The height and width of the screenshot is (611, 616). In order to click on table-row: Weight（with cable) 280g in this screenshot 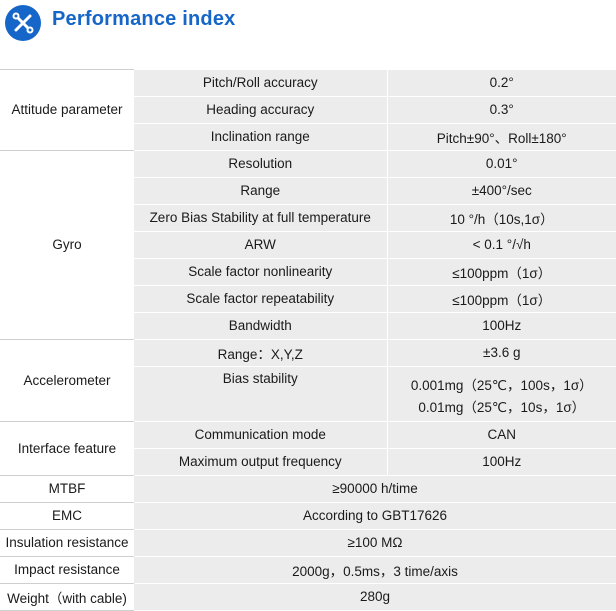, I will do `click(308, 596)`.